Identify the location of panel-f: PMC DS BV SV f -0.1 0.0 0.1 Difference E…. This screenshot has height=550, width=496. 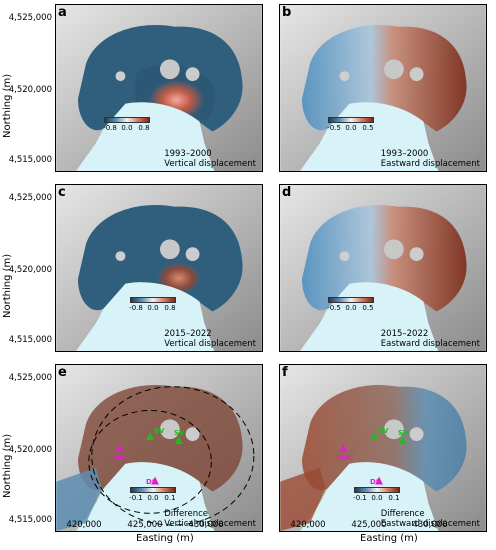
(383, 448).